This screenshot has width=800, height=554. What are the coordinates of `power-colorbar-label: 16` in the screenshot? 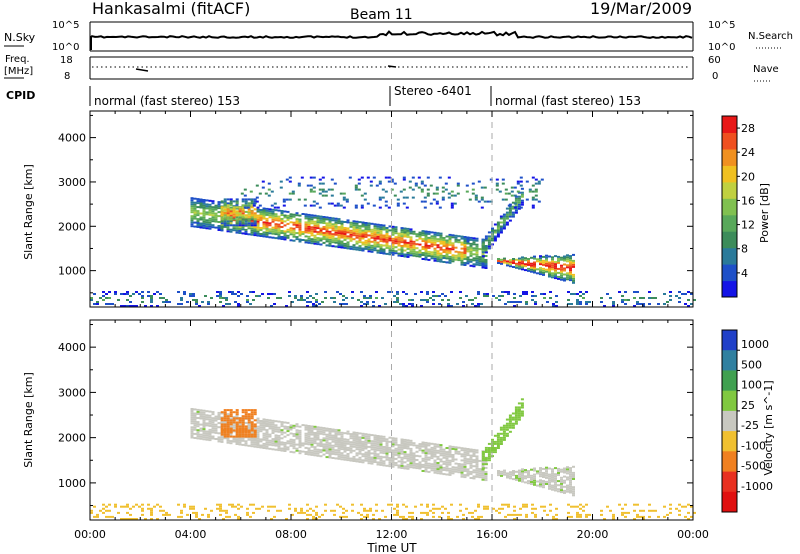 It's located at (748, 200).